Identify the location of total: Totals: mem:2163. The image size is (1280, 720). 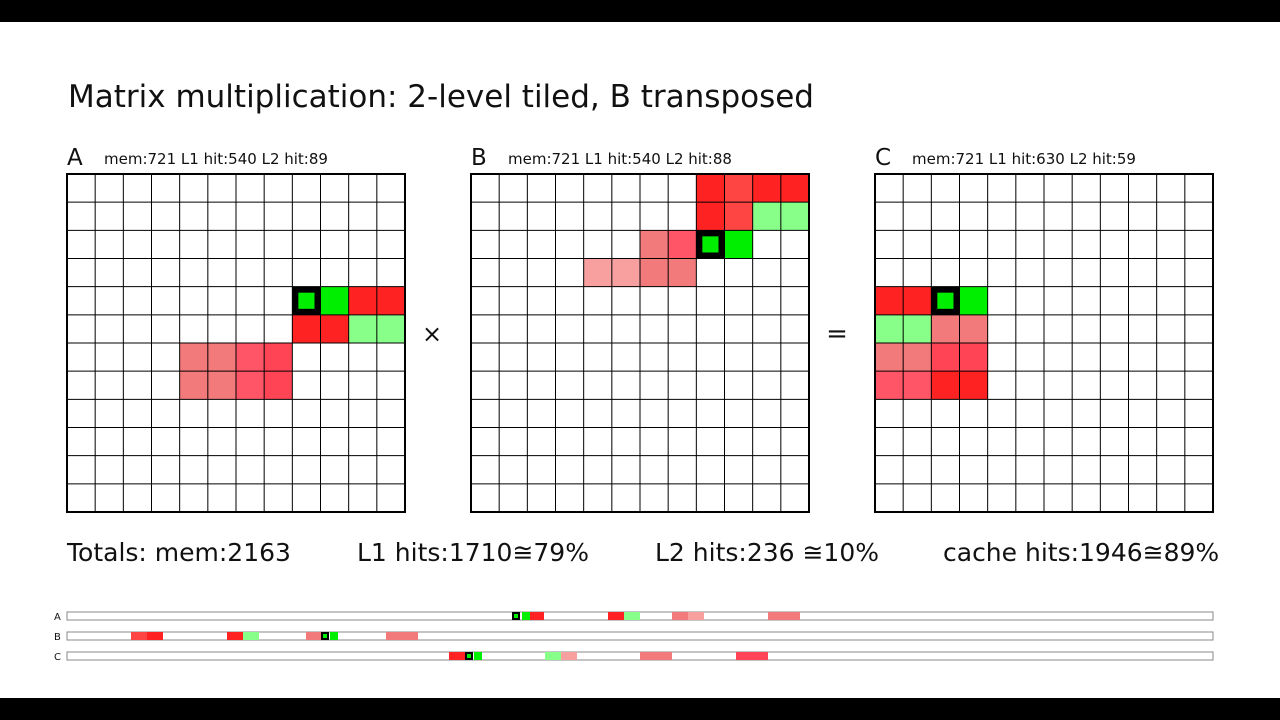
(178, 552).